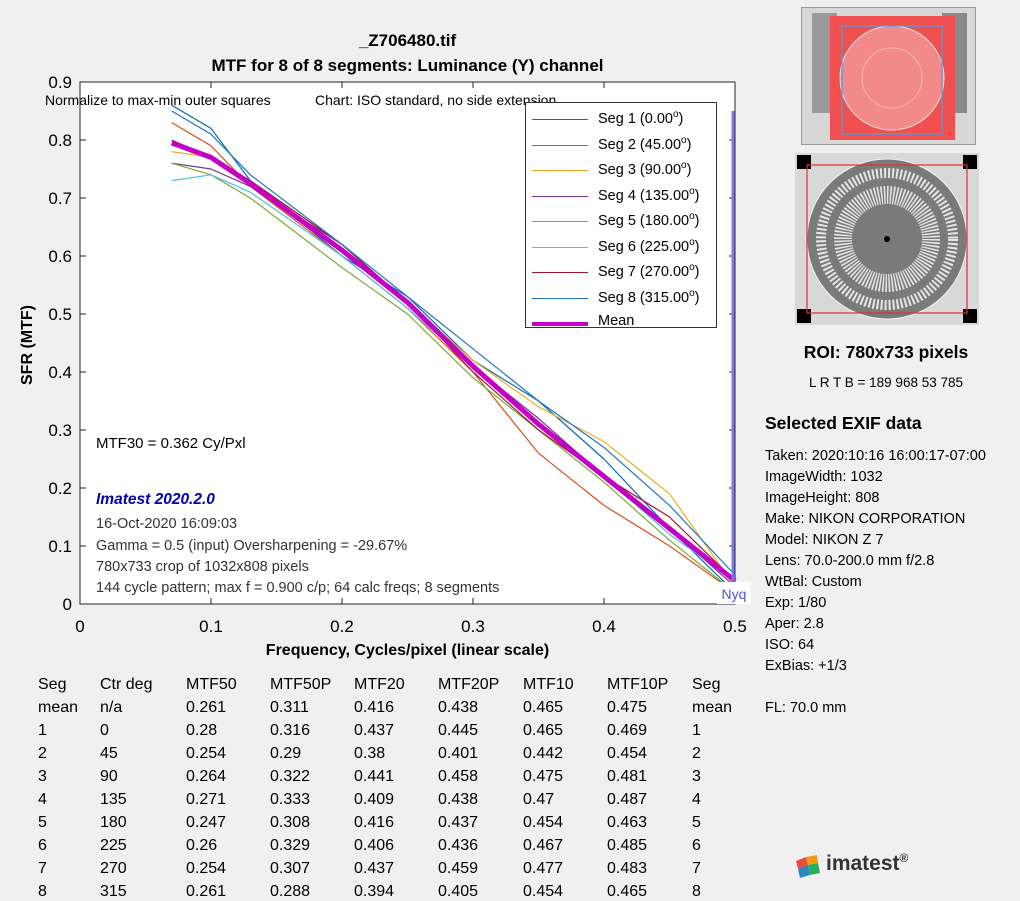  I want to click on x-tick-label: 0.1, so click(211, 626).